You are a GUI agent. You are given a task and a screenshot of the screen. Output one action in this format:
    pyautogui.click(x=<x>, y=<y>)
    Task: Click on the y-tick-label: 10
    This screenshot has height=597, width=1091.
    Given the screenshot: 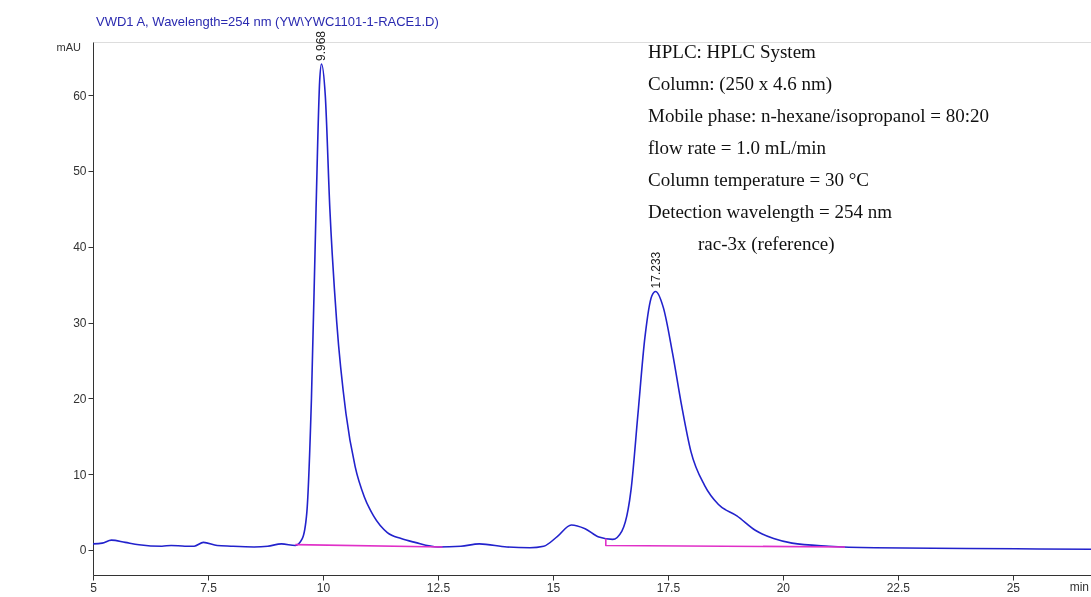 What is the action you would take?
    pyautogui.click(x=80, y=474)
    